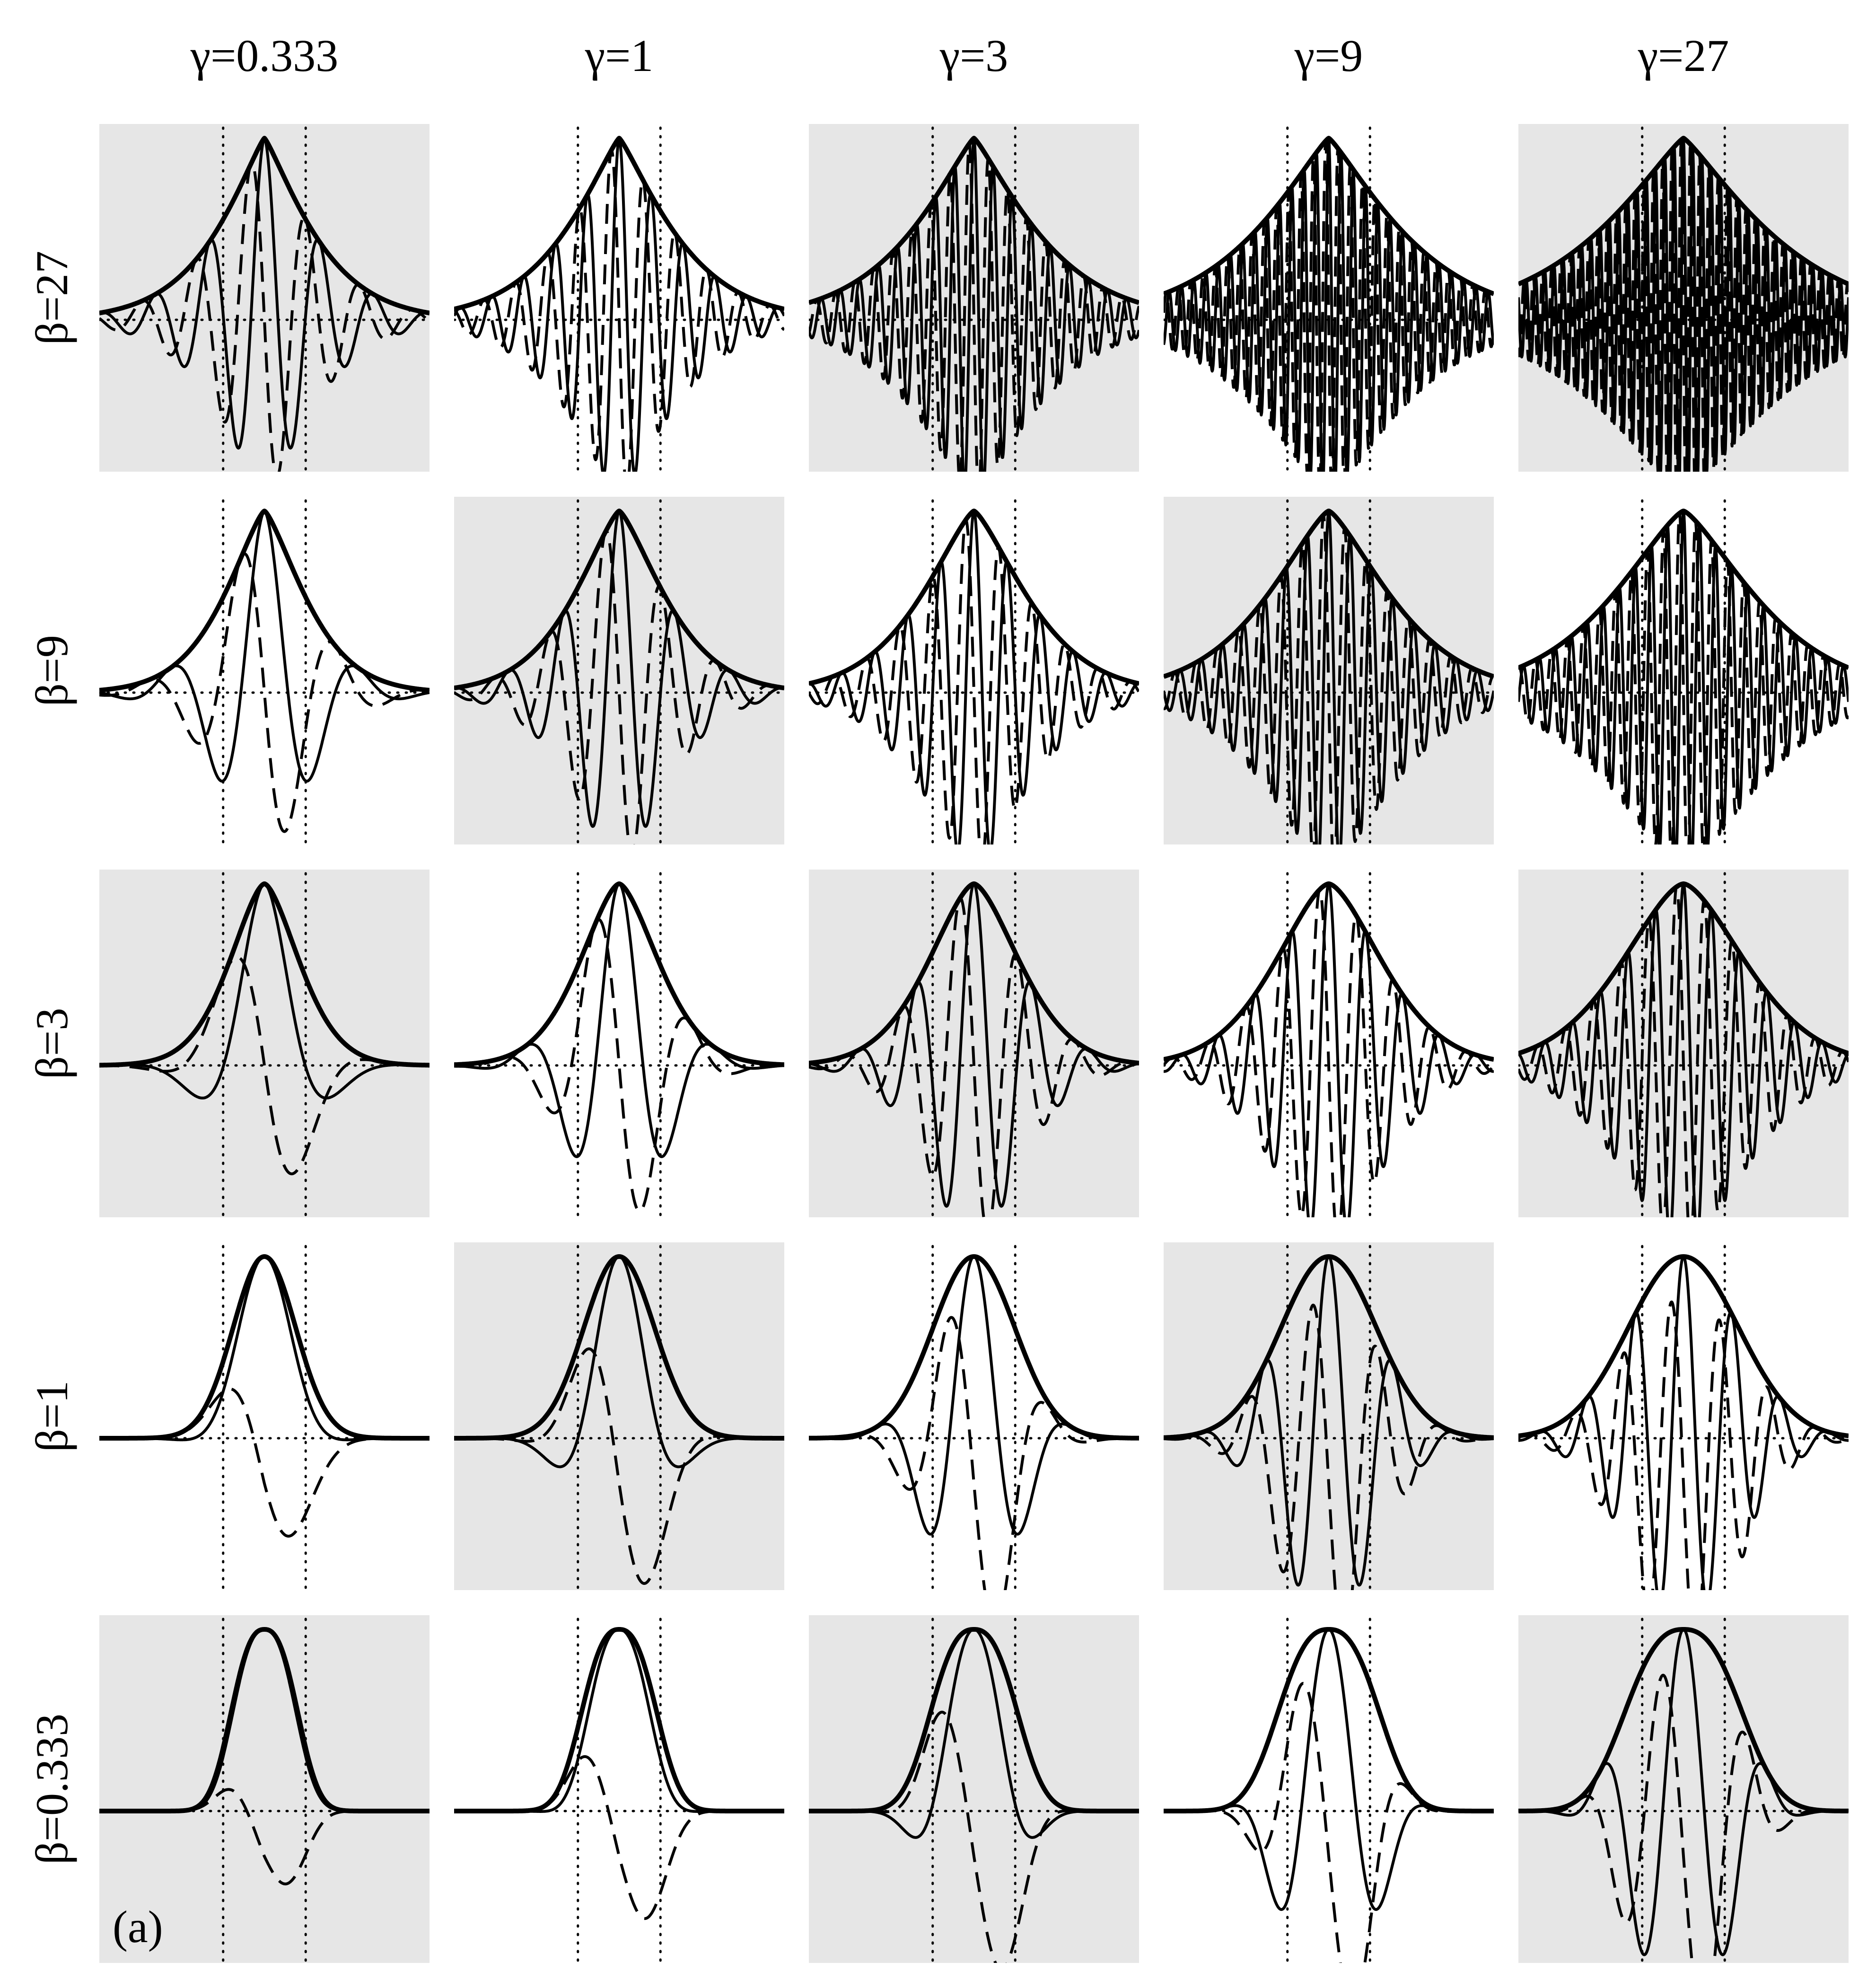 Image resolution: width=1876 pixels, height=1979 pixels. Describe the element at coordinates (973, 55) in the screenshot. I see `gamma-label: γ=3` at that location.